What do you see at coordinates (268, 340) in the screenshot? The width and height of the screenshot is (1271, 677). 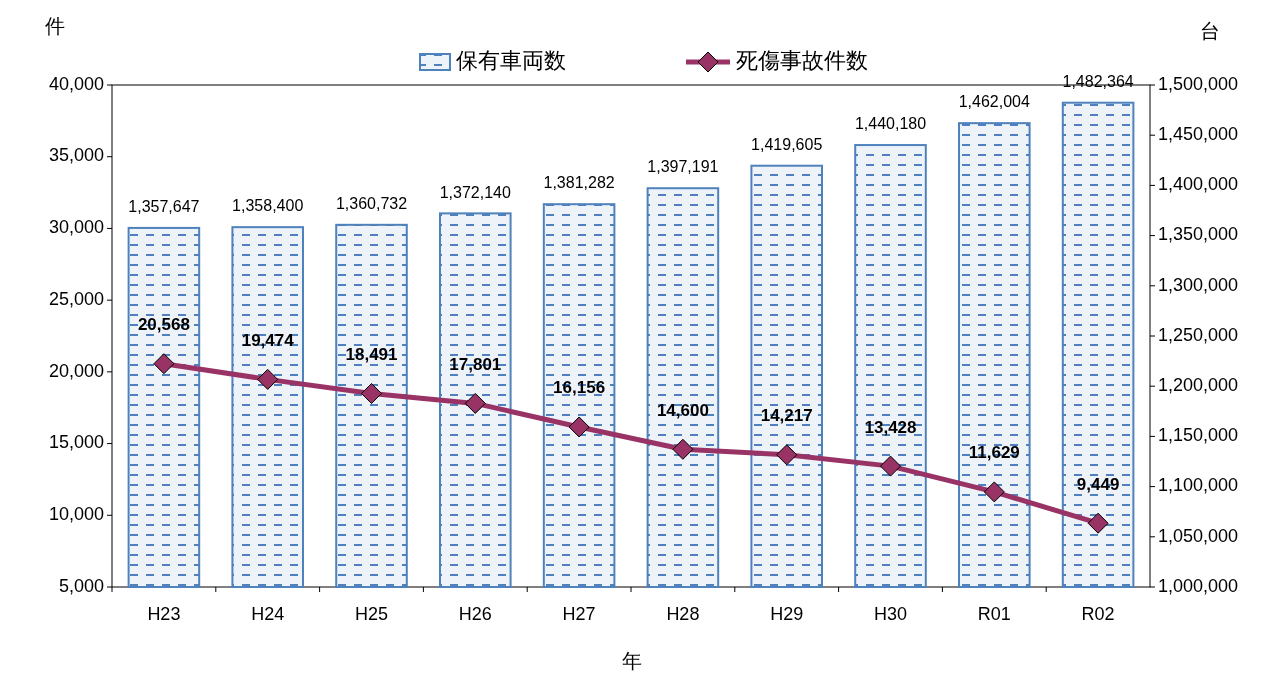 I see `data-label: 19,474` at bounding box center [268, 340].